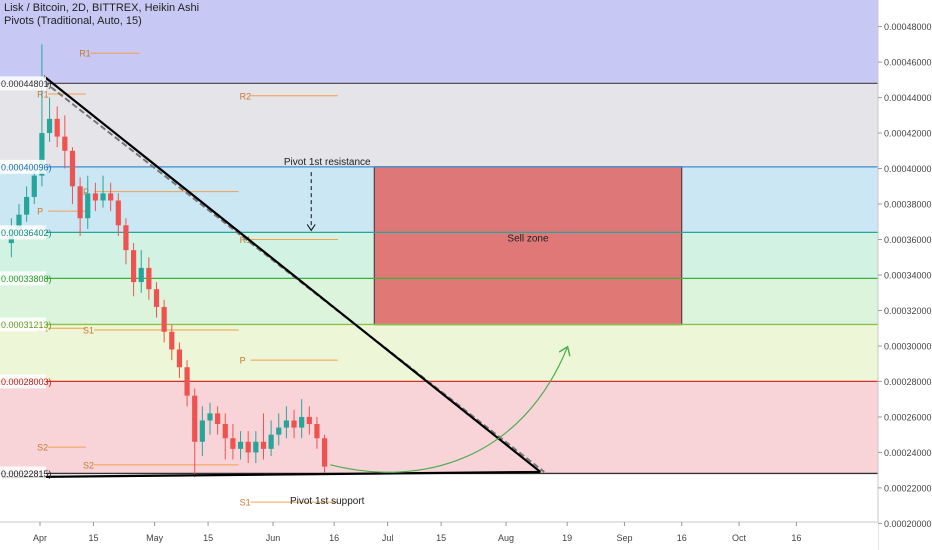 This screenshot has height=550, width=932. I want to click on level-tag: 0.00036402), so click(26, 233).